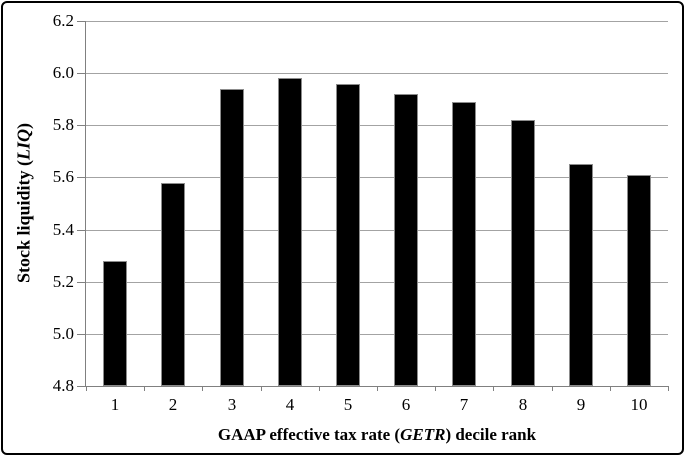  What do you see at coordinates (523, 404) in the screenshot?
I see `x-tick-label: 8` at bounding box center [523, 404].